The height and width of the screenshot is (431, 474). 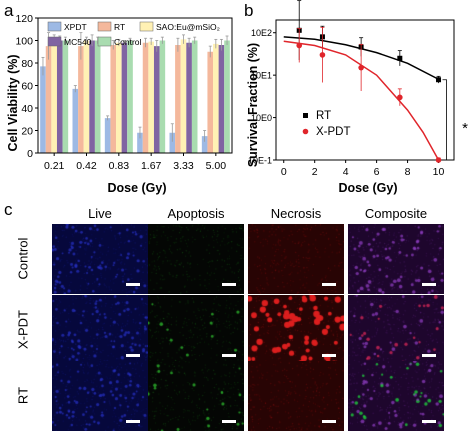 What do you see at coordinates (128, 42) in the screenshot?
I see `legend-label: Control` at bounding box center [128, 42].